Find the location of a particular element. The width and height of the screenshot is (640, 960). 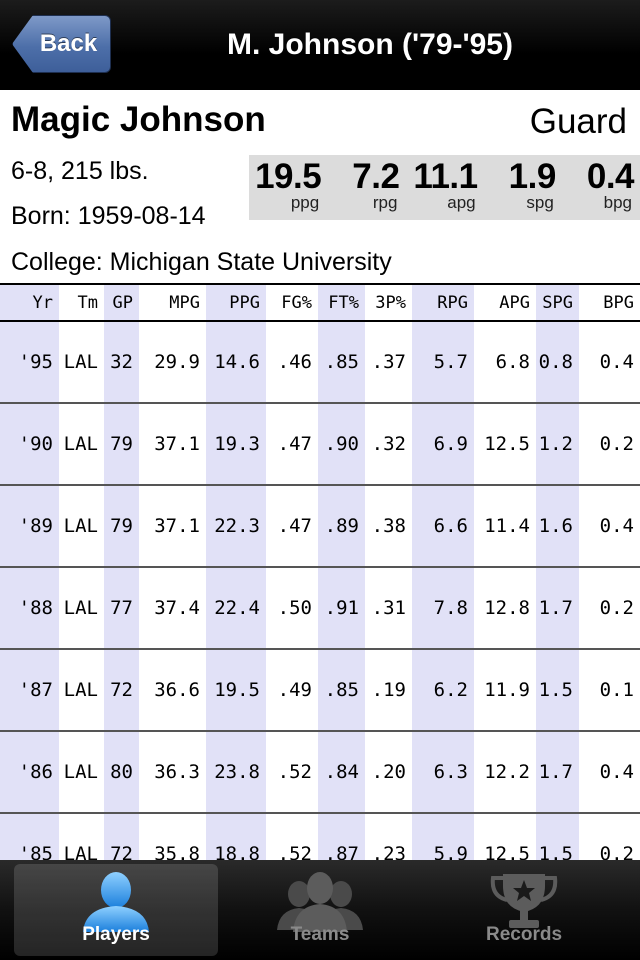

table-row: '90 LAL 79 37.1 19.3 .47 .90 .32 6.9 12.5 1.2 0.2 is located at coordinates (320, 445).